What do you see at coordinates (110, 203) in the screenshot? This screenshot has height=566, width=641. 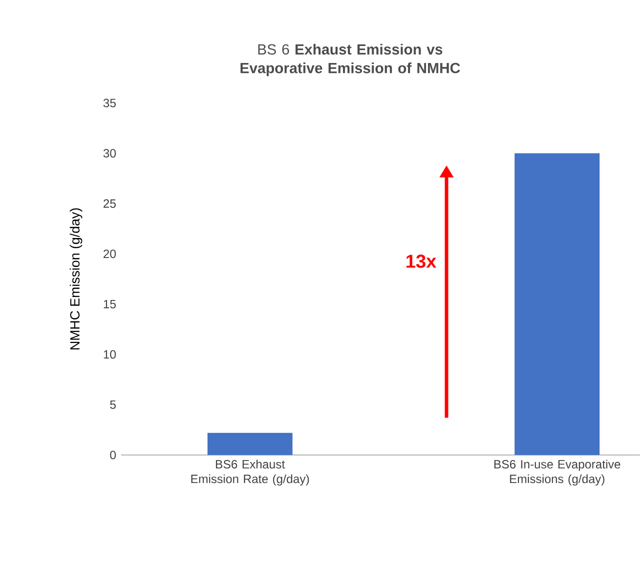 I see `y-tick-label: 25` at bounding box center [110, 203].